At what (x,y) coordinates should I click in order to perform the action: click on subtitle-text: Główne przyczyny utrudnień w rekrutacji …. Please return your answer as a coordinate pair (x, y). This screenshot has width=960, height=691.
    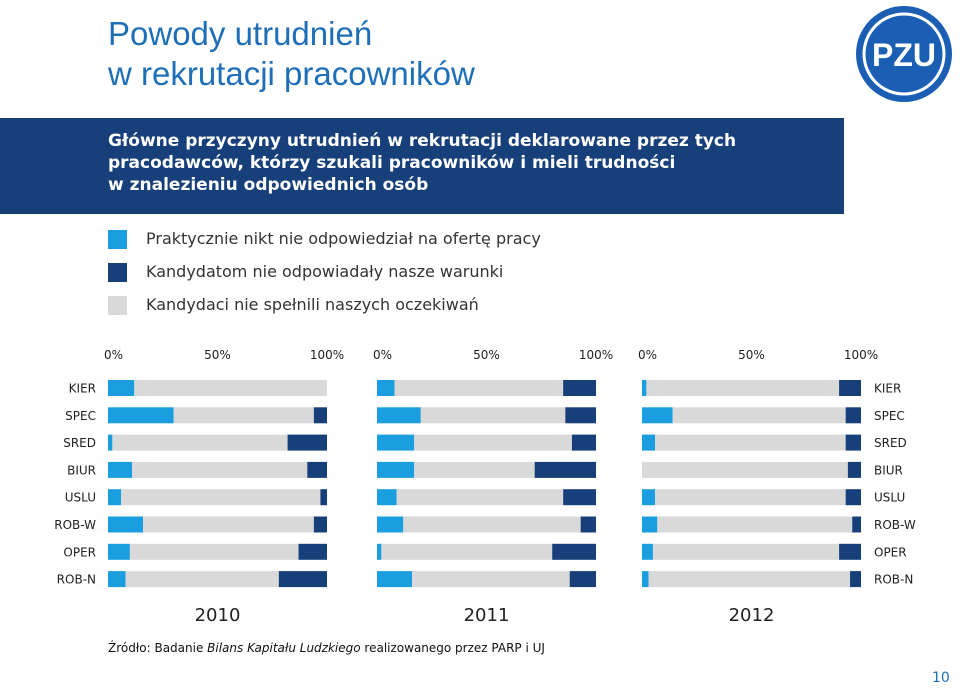
    Looking at the image, I should click on (468, 163).